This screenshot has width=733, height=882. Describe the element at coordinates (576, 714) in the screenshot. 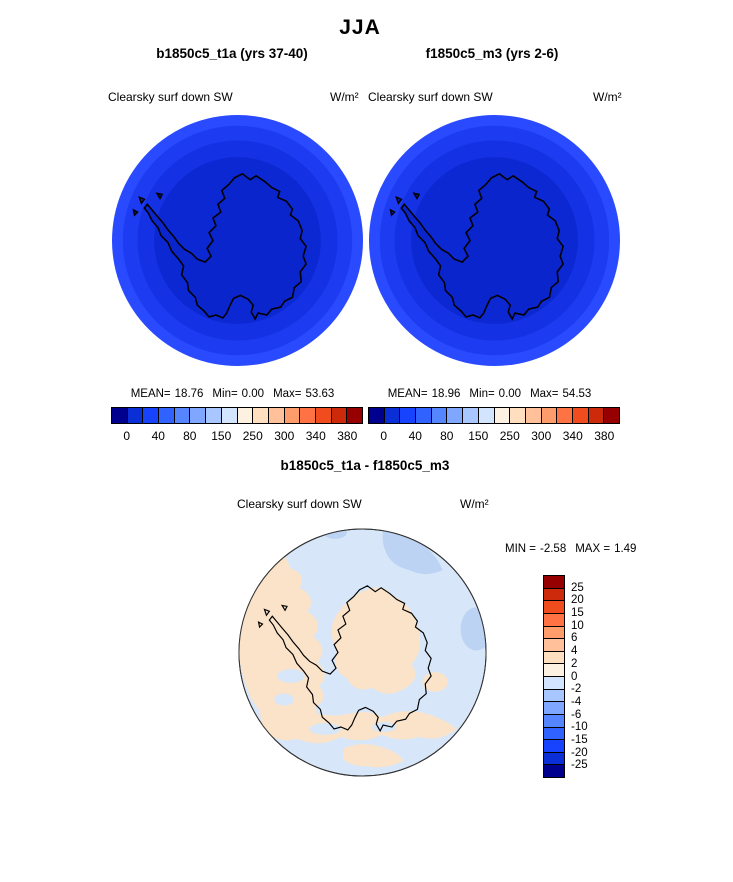

I see `colorbar-tick-label: -6` at that location.